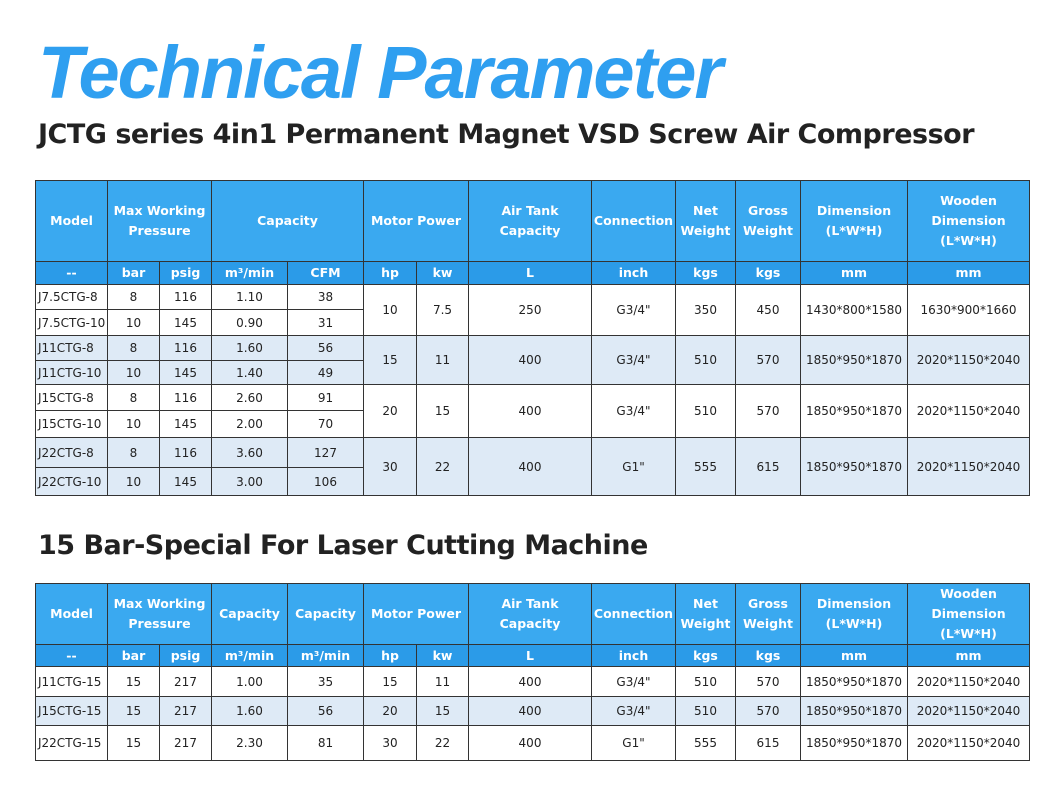 The image size is (1062, 793). Describe the element at coordinates (768, 221) in the screenshot. I see `column-header: Gross Weight` at that location.